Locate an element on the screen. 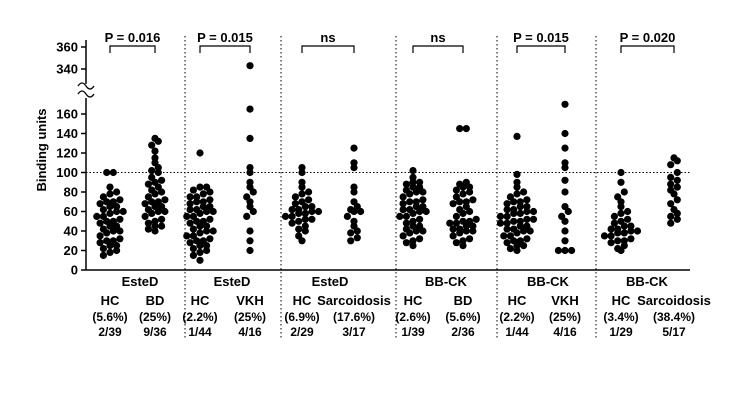 This screenshot has height=402, width=750. p-value-label: P = 0.015 is located at coordinates (541, 37).